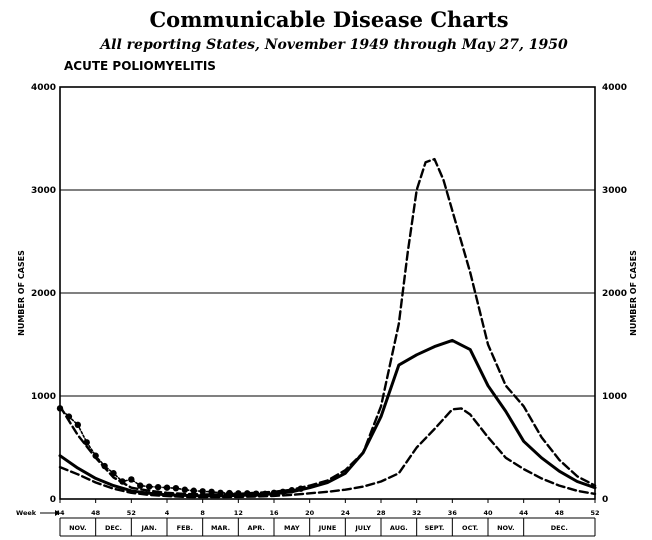 This screenshot has width=652, height=540. I want to click on y-tick-right-0: 0, so click(605, 500).